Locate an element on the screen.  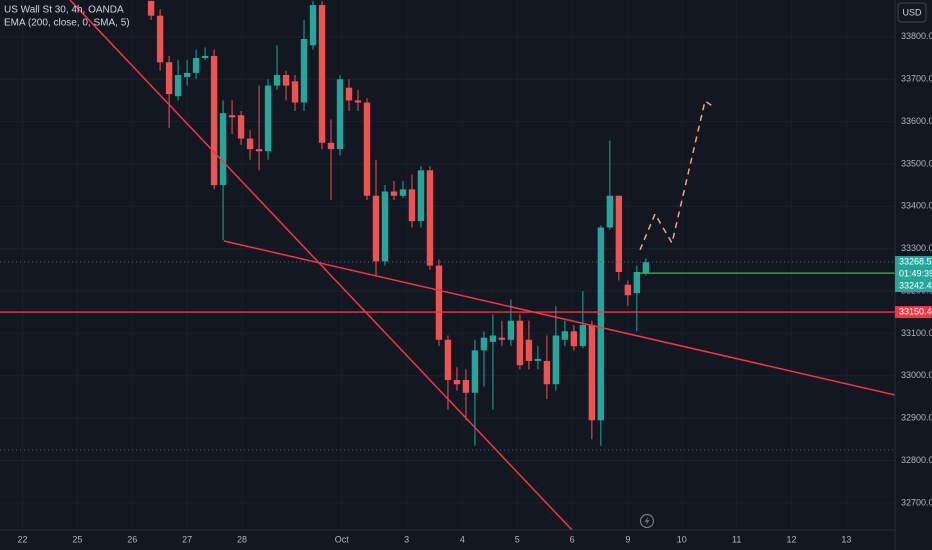
icon-circle is located at coordinates (647, 521).